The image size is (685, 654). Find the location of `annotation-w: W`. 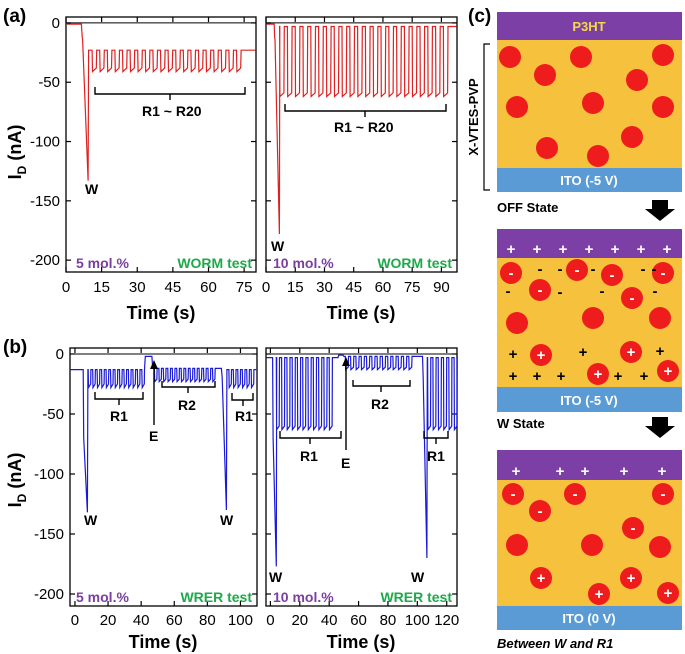

annotation-w: W is located at coordinates (278, 246).